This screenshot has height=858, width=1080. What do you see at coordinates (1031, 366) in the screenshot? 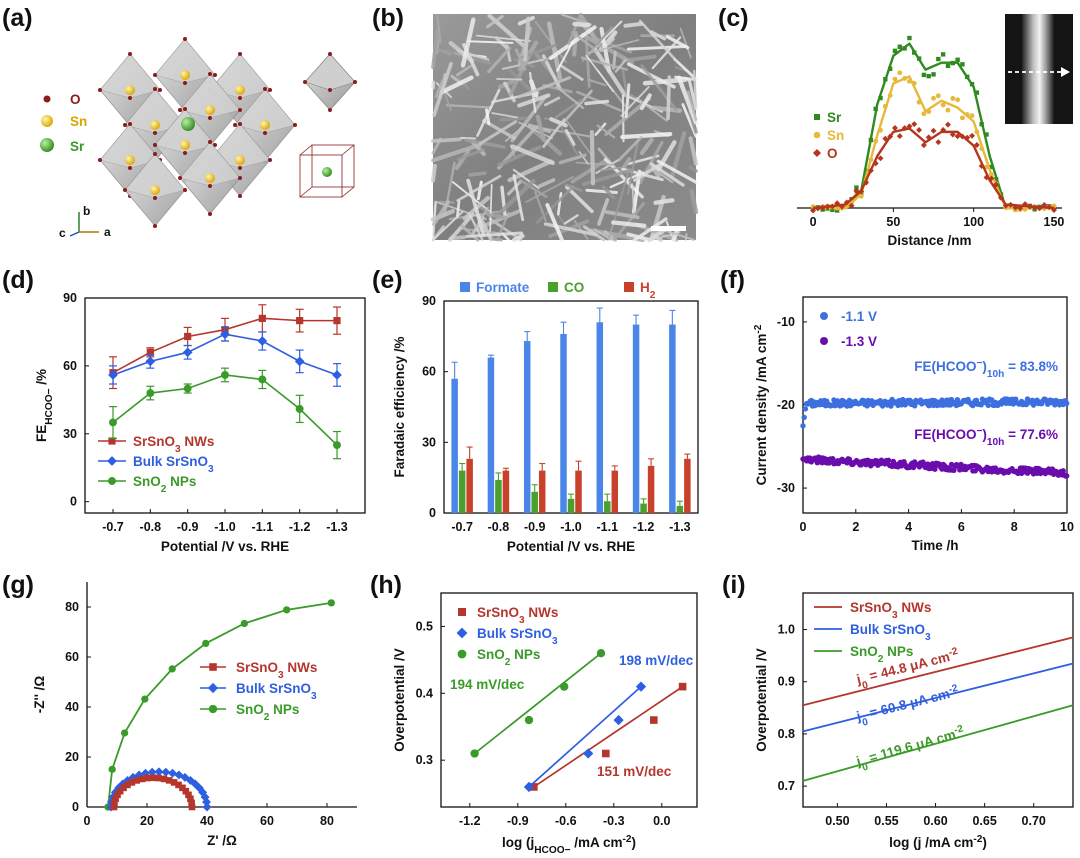
I see `text-part: = 83.8%` at bounding box center [1031, 366].